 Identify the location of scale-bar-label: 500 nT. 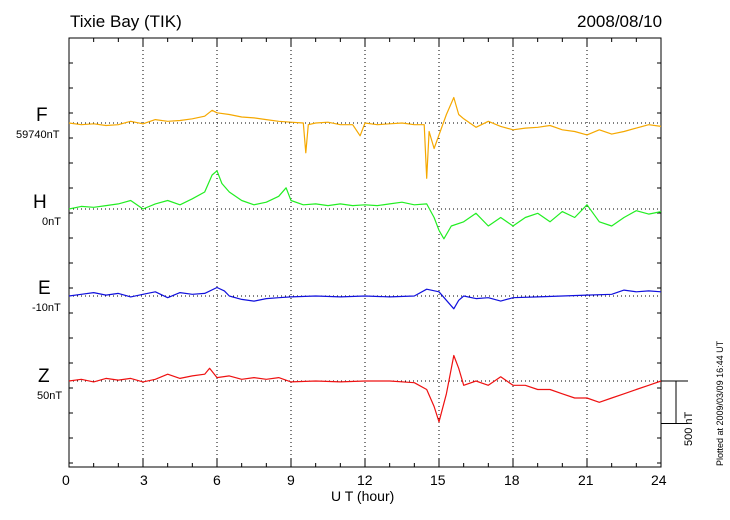
(689, 428).